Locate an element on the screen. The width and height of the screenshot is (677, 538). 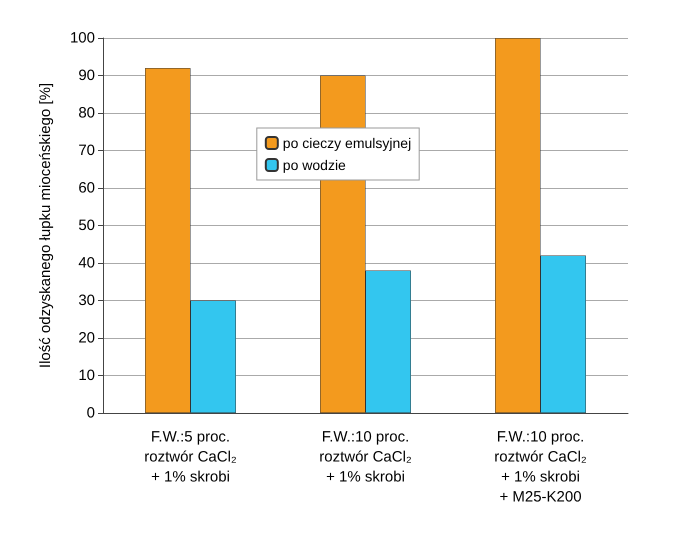
x-tick-label: F.W.:5 proc. roztwór CaCl₂ + 1% skrobi is located at coordinates (190, 457).